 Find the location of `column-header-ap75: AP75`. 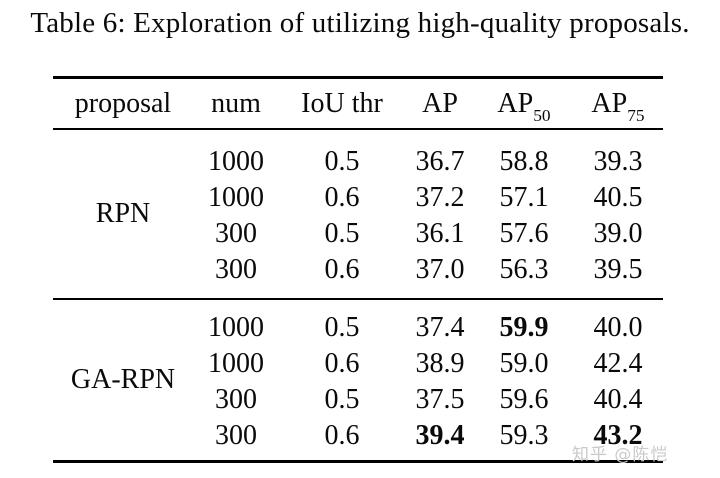

column-header-ap75: AP75 is located at coordinates (618, 106).